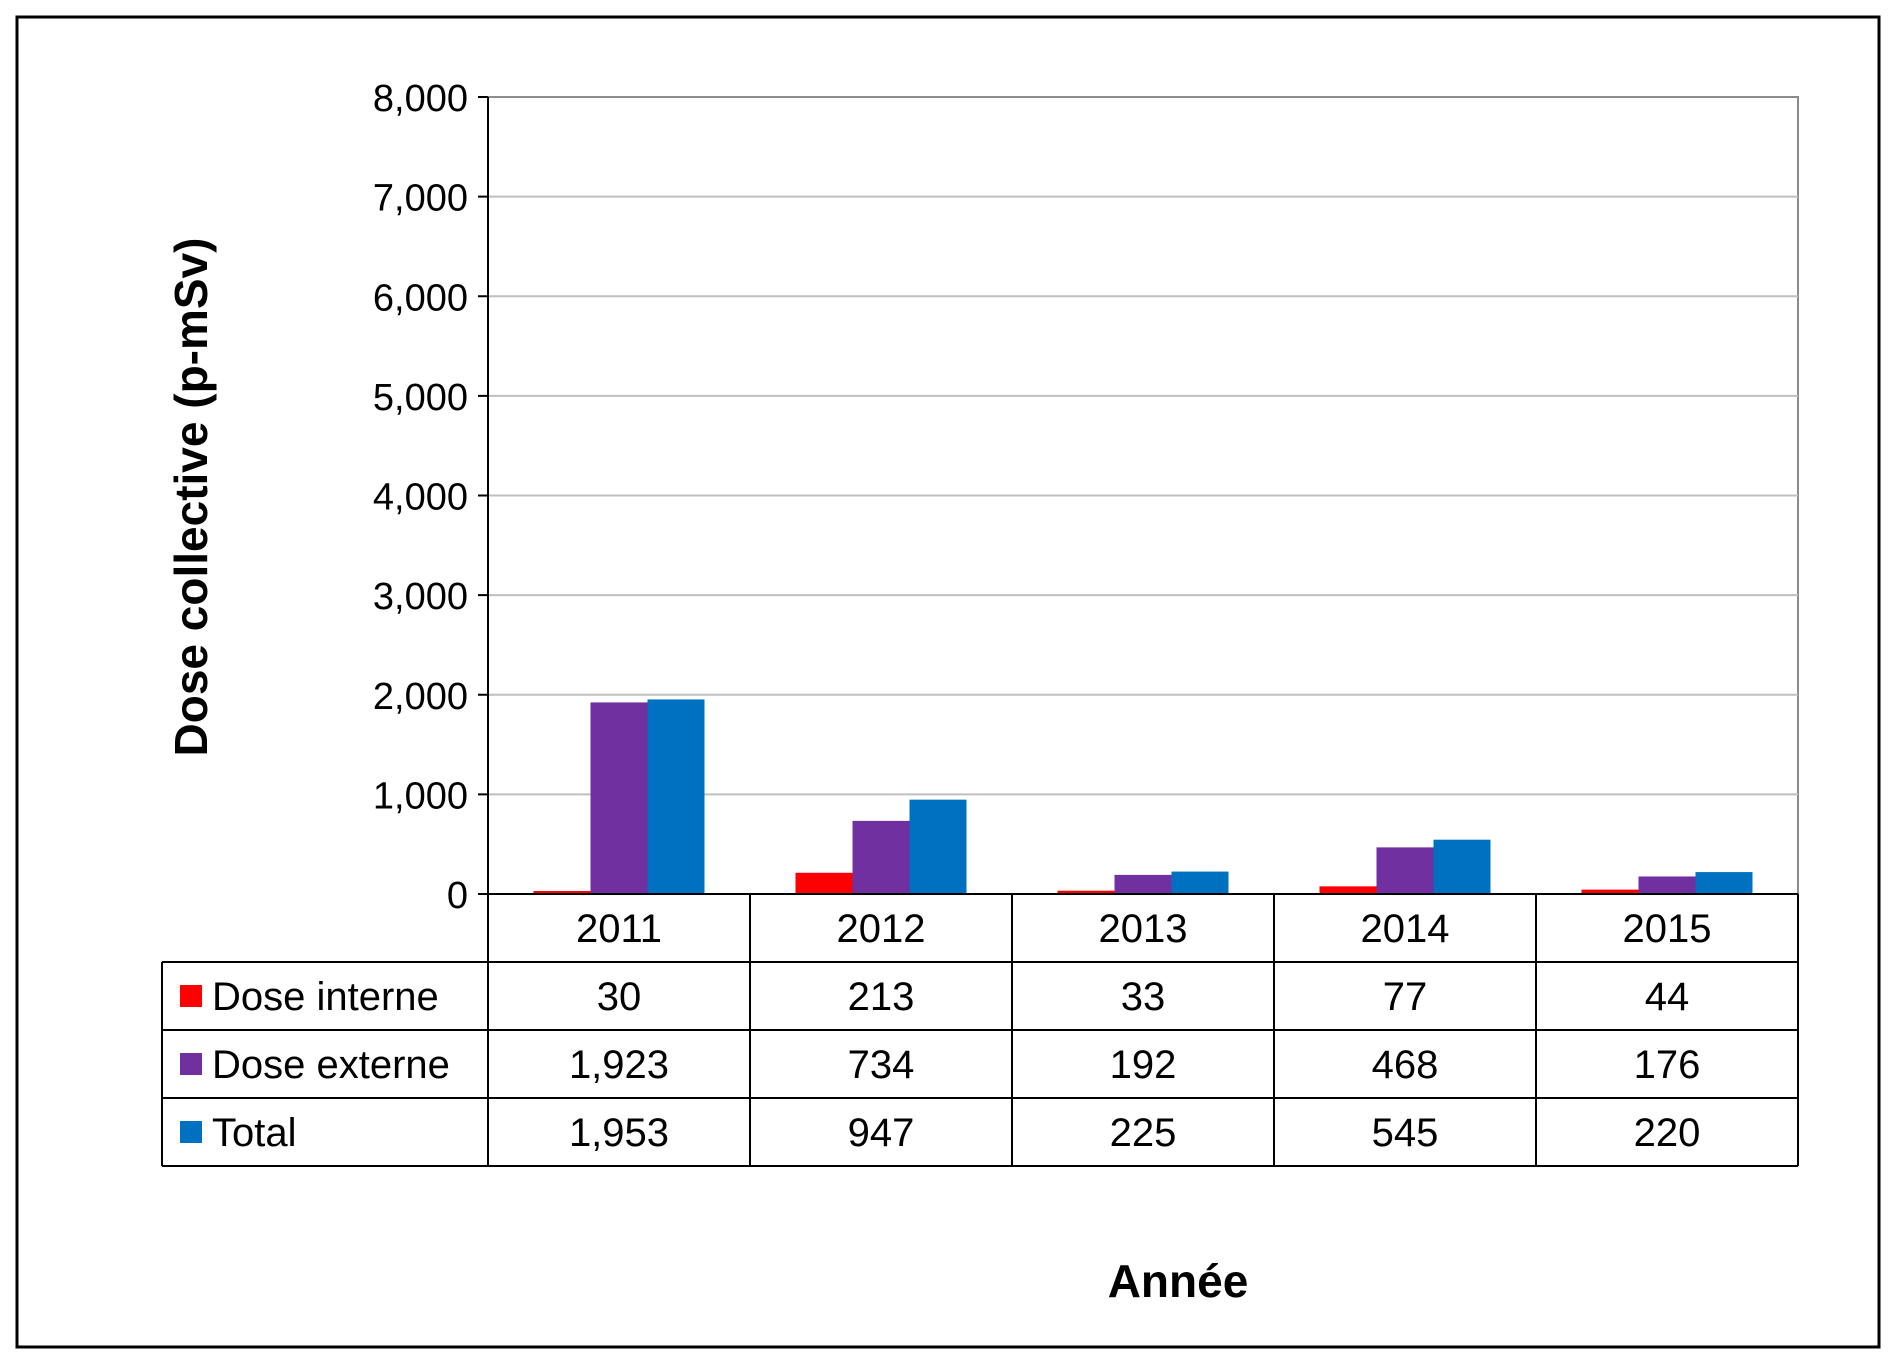 This screenshot has width=1897, height=1363. I want to click on data-label: 44, so click(1667, 997).